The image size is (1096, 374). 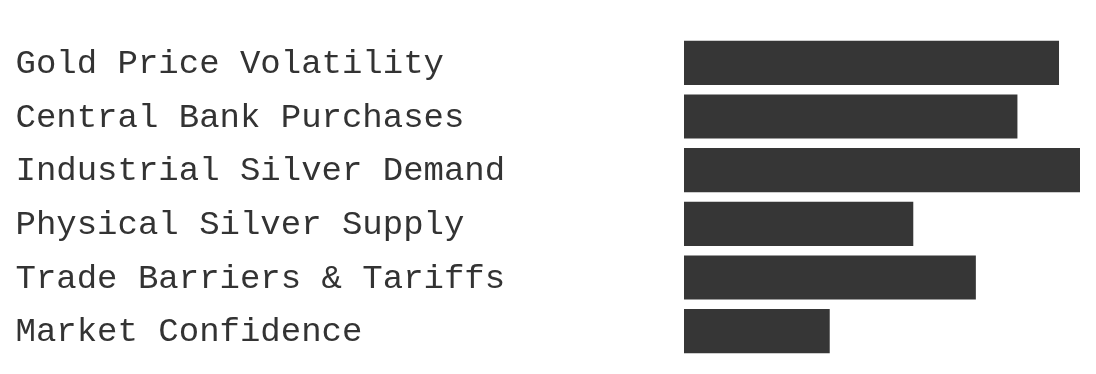 What do you see at coordinates (240, 117) in the screenshot?
I see `y-tick-label: Central Bank Purchases` at bounding box center [240, 117].